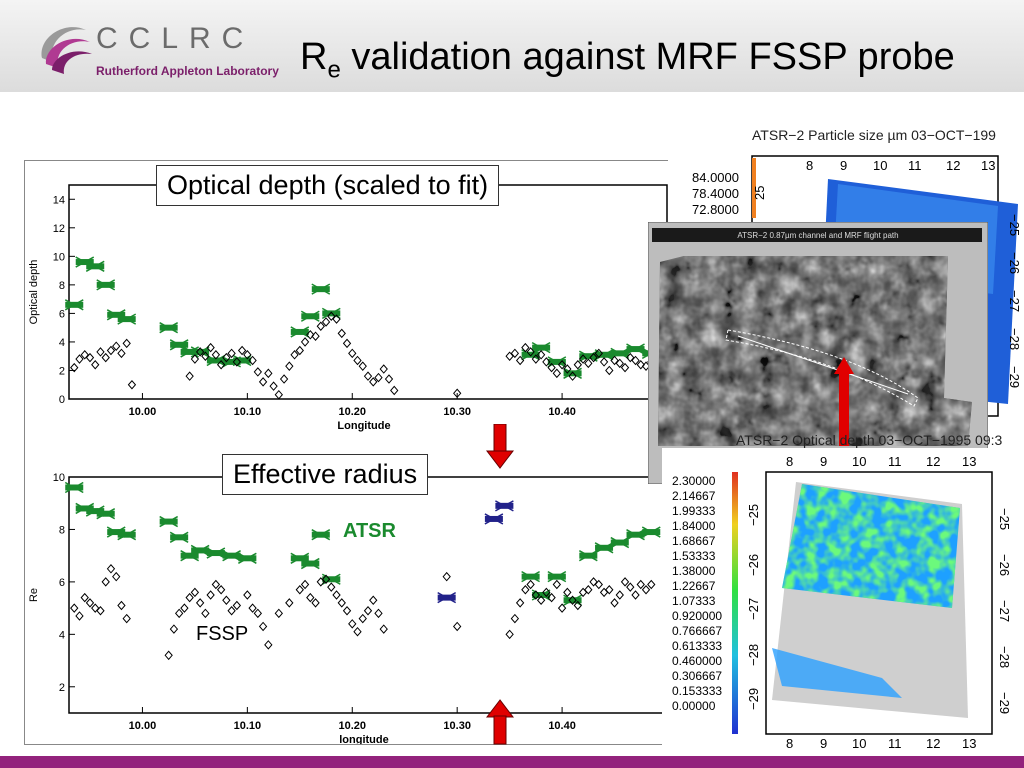  What do you see at coordinates (66, 50) in the screenshot?
I see `swoosh-logo-icon` at bounding box center [66, 50].